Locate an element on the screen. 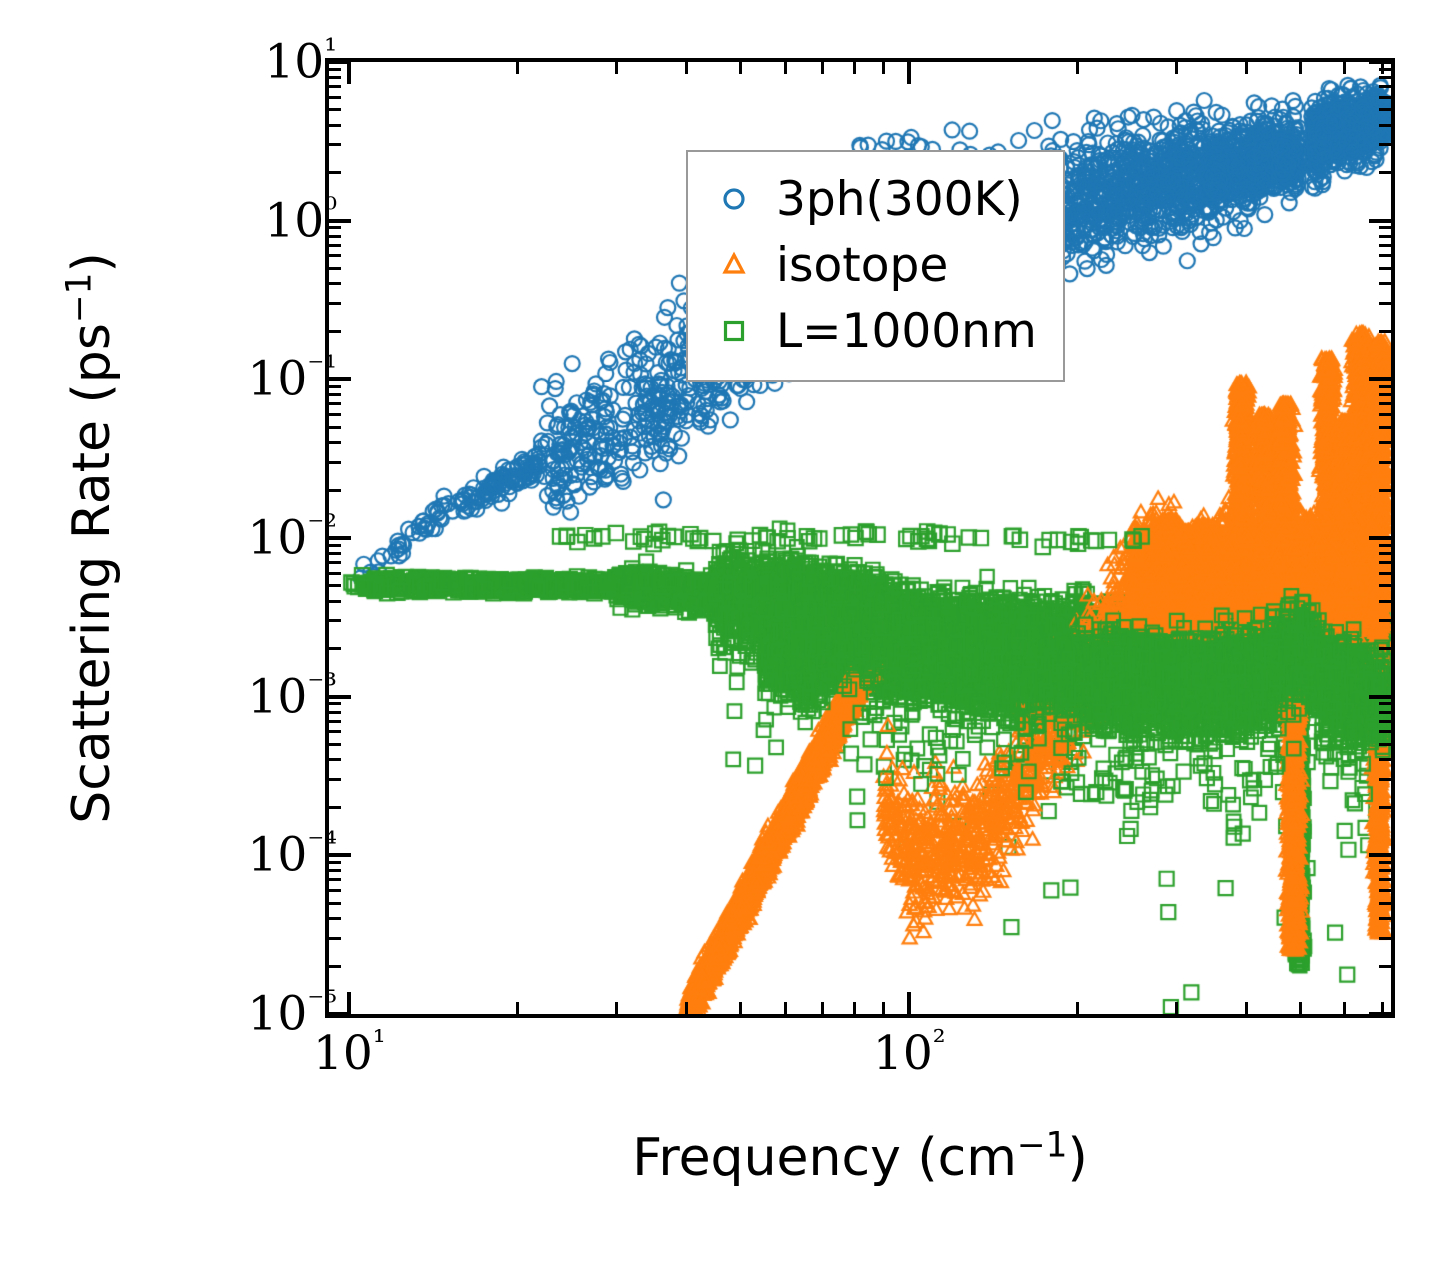 The image size is (1455, 1267). y-axis-title: Scattering Rate (ps−1) is located at coordinates (91, 538).